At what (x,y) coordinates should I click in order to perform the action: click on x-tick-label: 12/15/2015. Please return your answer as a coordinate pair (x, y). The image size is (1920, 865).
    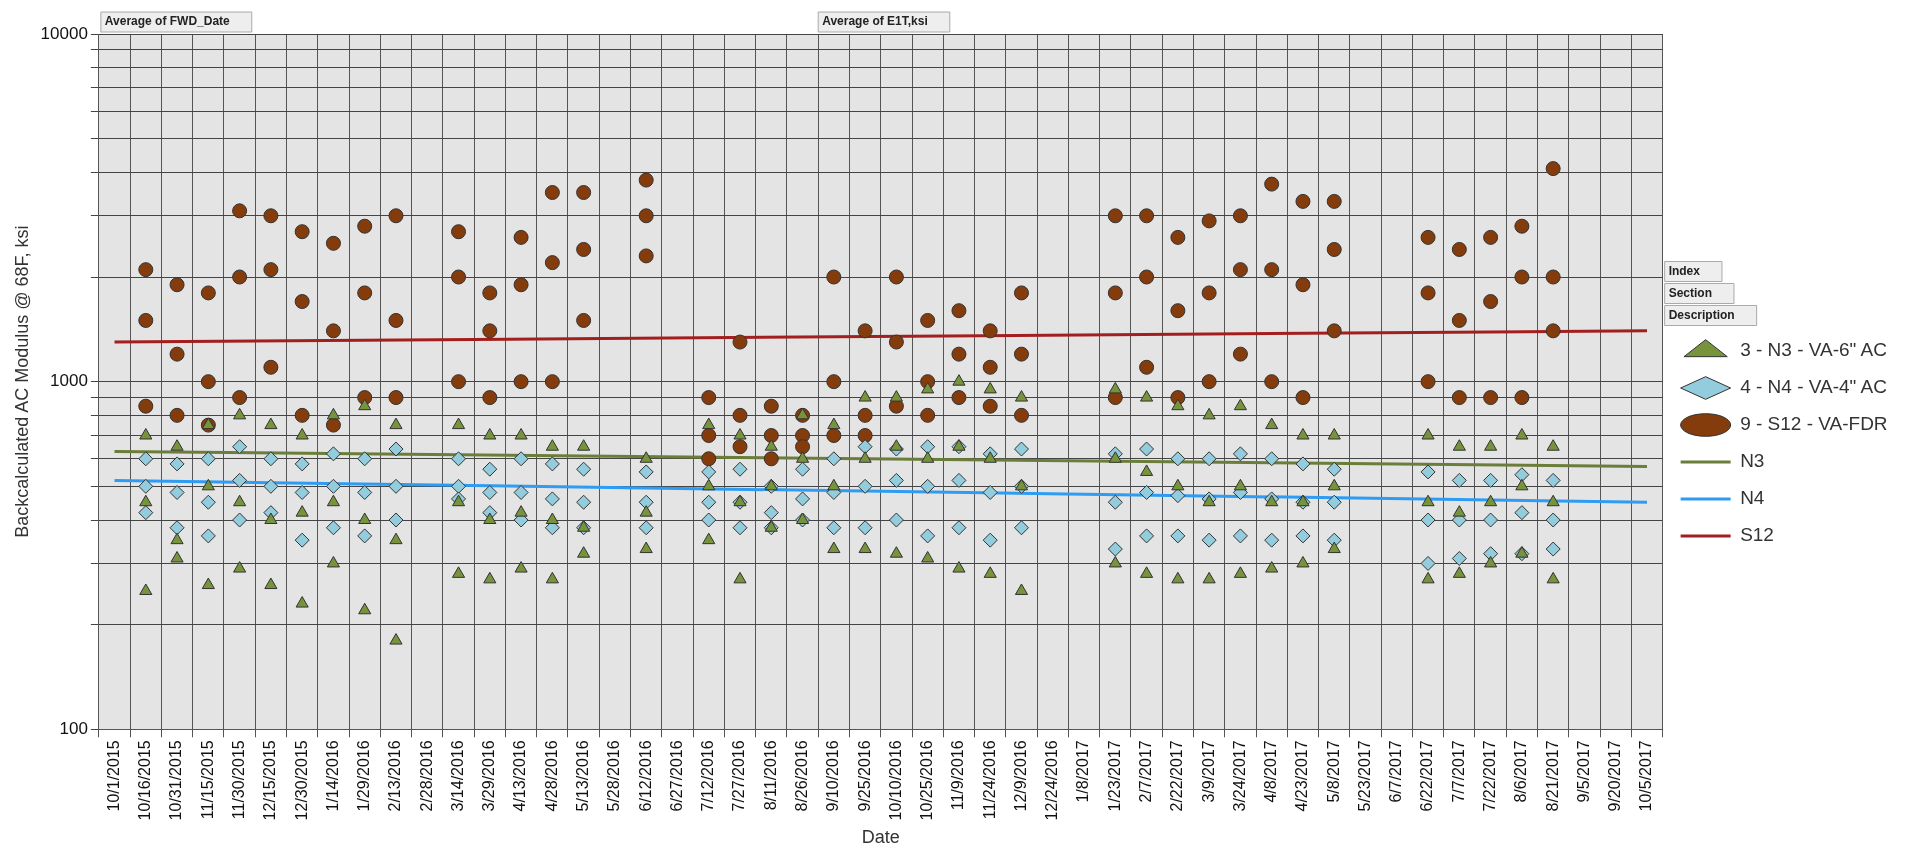
    Looking at the image, I should click on (270, 780).